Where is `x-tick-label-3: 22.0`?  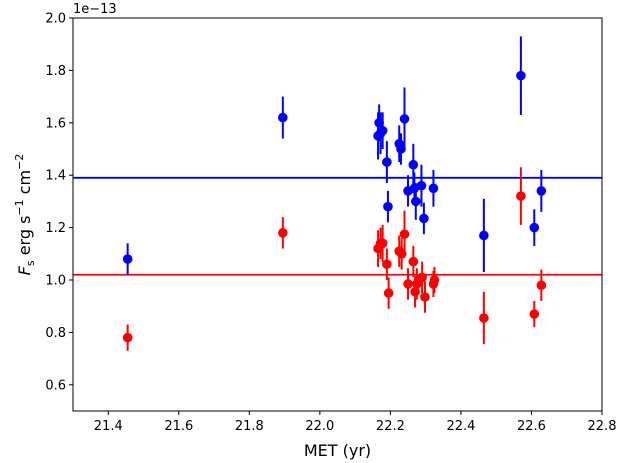 x-tick-label-3: 22.0 is located at coordinates (319, 426).